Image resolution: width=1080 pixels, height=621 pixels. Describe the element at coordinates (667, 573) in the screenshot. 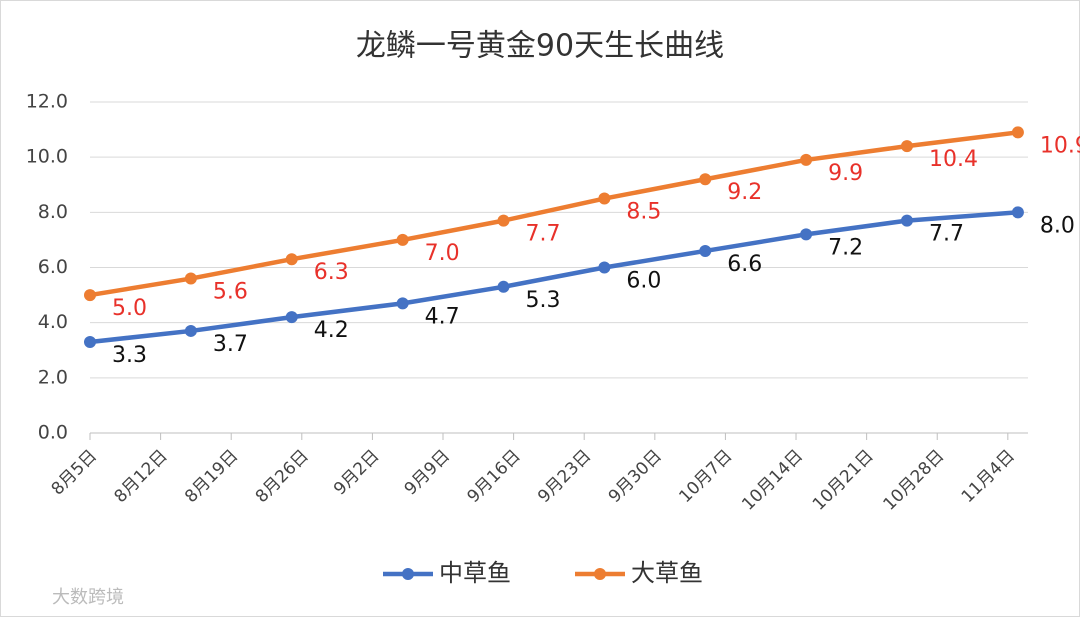

I see `legend-label: 大草鱼` at that location.